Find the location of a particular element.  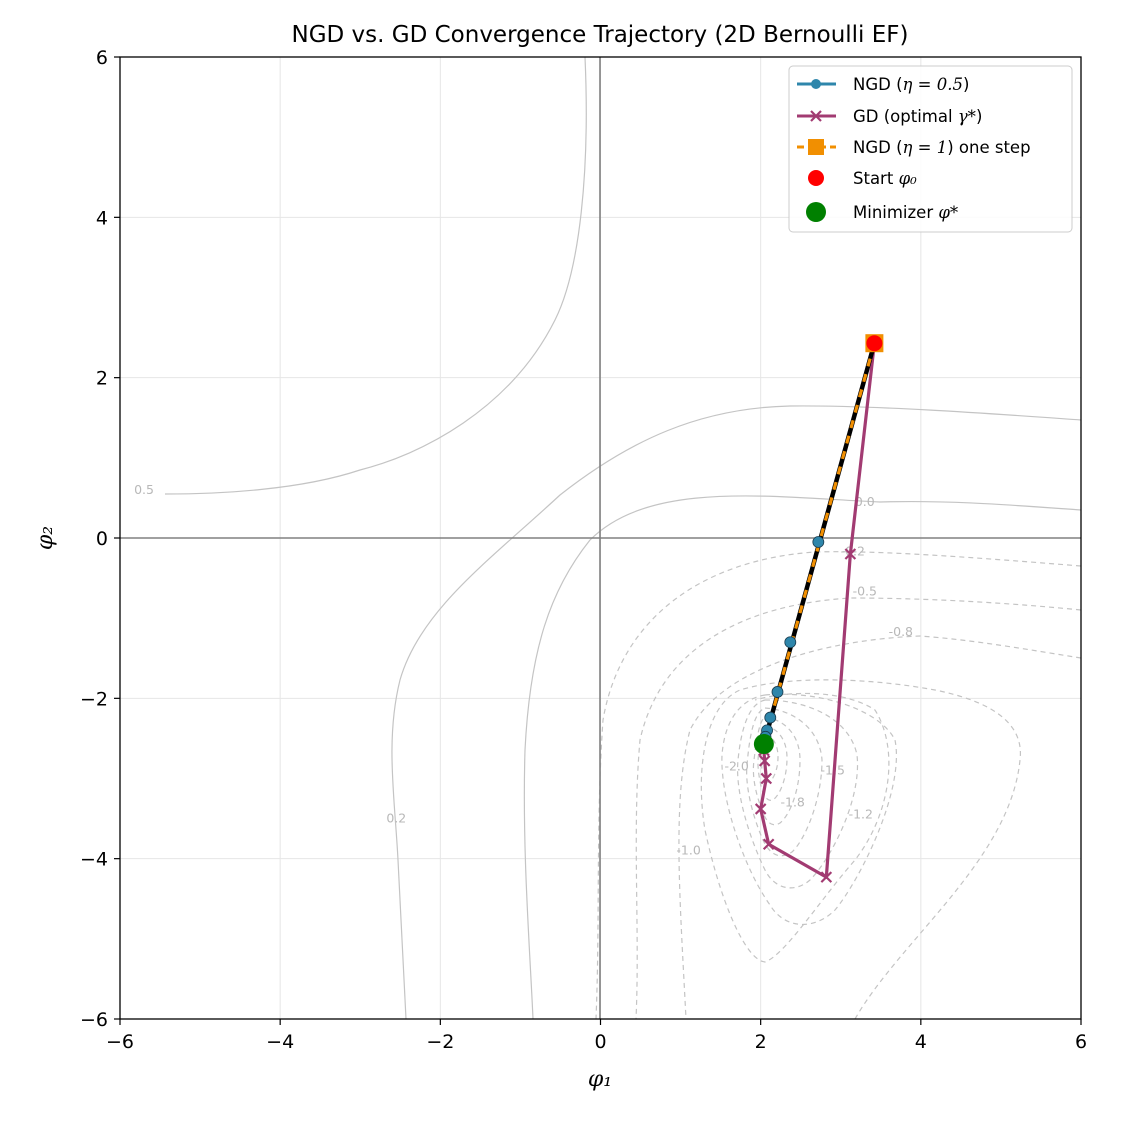

y-tick-label: 6 is located at coordinates (102, 58).